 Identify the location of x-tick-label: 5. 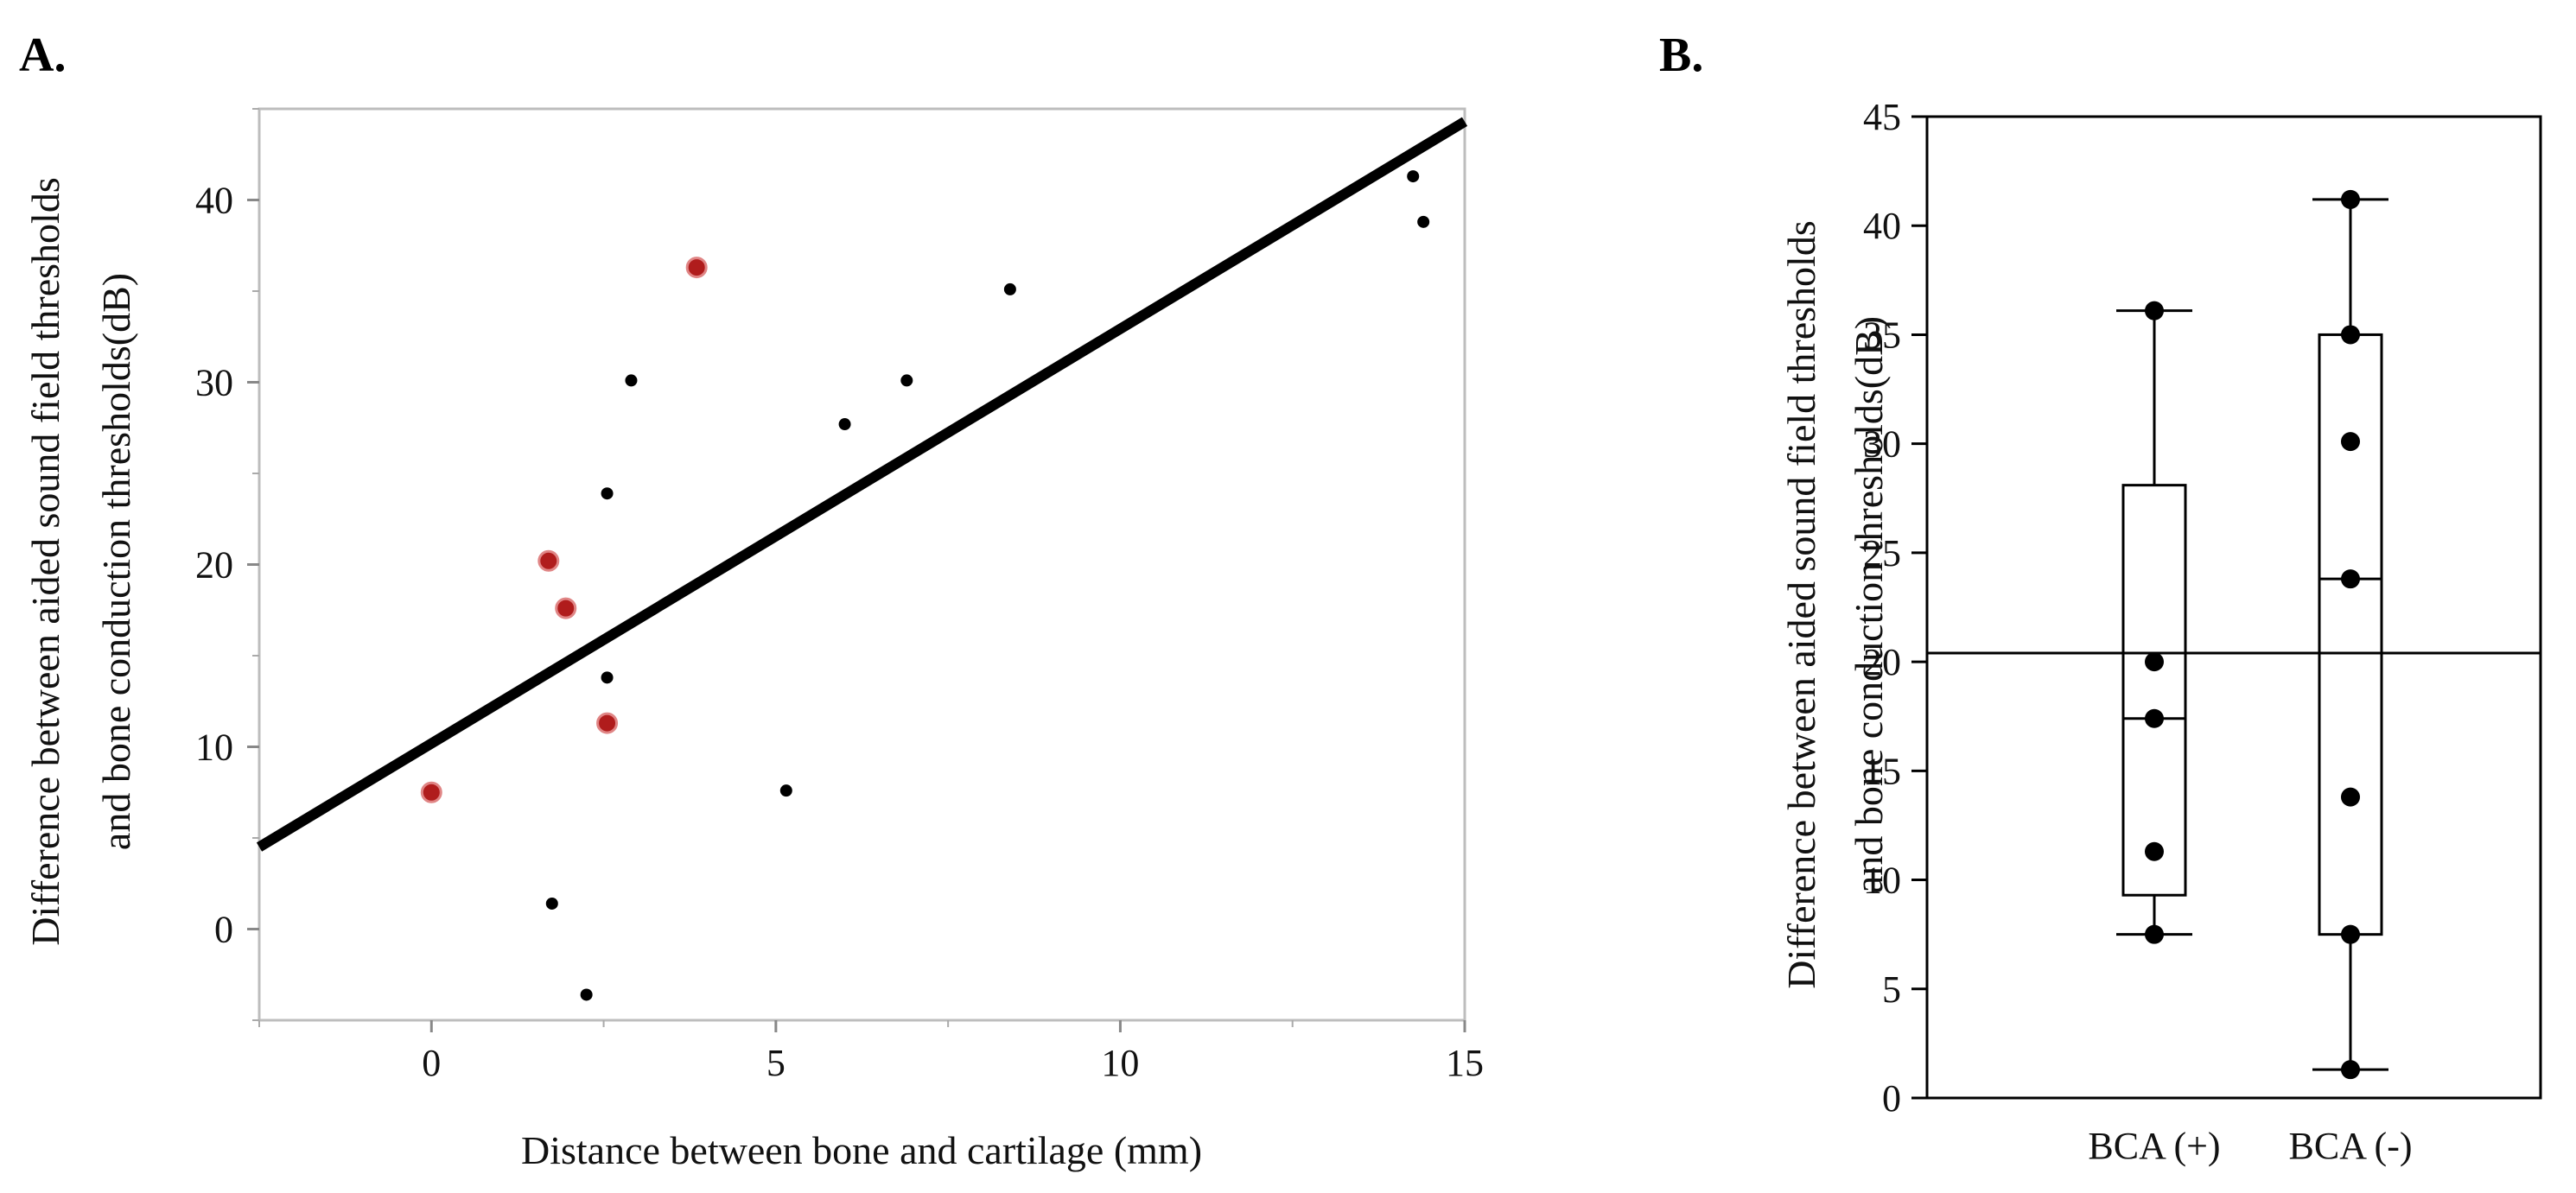
(776, 1063).